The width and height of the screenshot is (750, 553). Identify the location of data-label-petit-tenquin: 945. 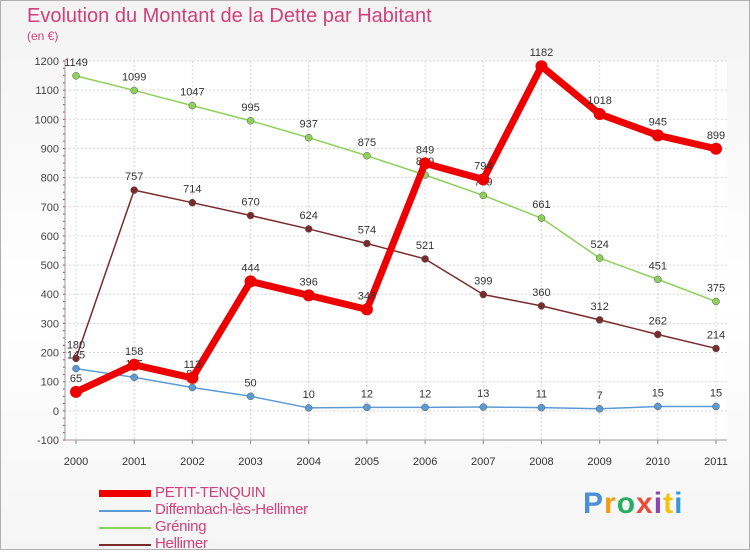
(658, 122).